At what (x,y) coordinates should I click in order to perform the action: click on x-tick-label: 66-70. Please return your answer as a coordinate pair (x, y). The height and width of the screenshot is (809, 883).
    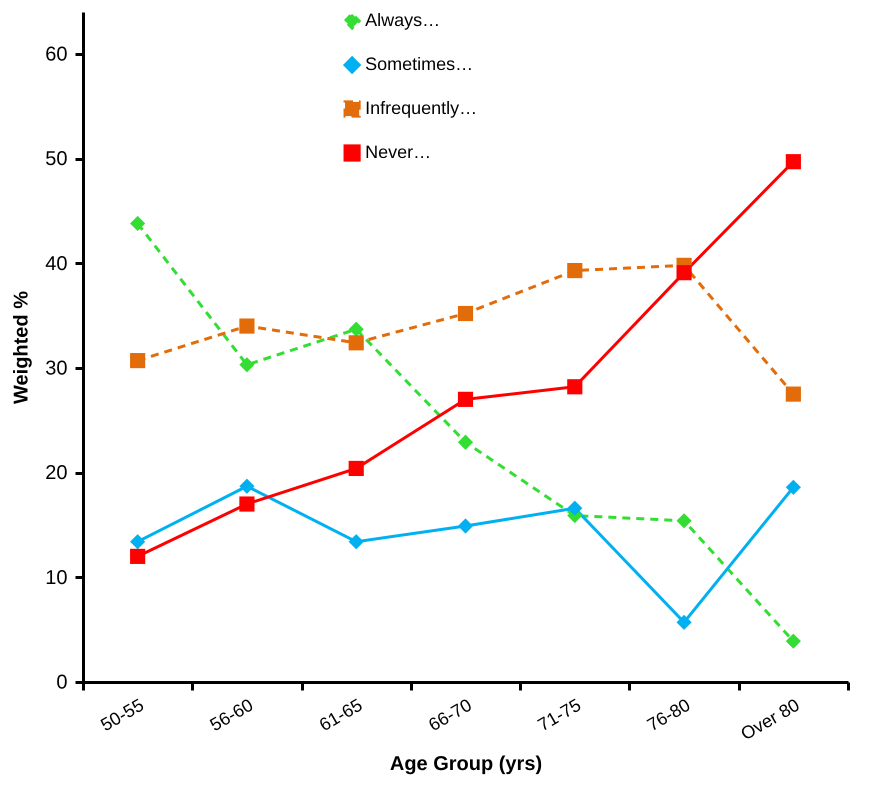
    Looking at the image, I should click on (450, 715).